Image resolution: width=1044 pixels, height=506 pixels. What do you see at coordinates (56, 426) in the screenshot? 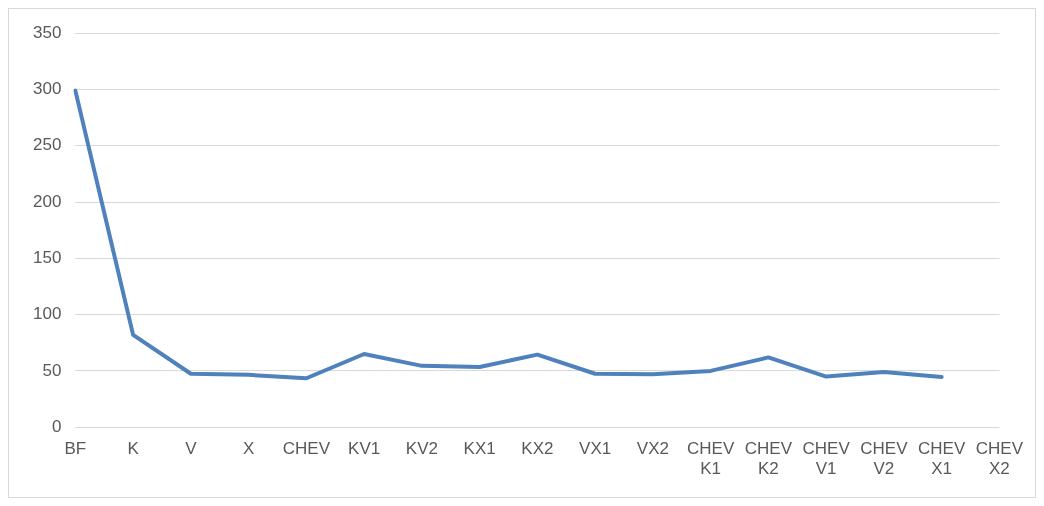
I see `y-tick-label: 0` at bounding box center [56, 426].